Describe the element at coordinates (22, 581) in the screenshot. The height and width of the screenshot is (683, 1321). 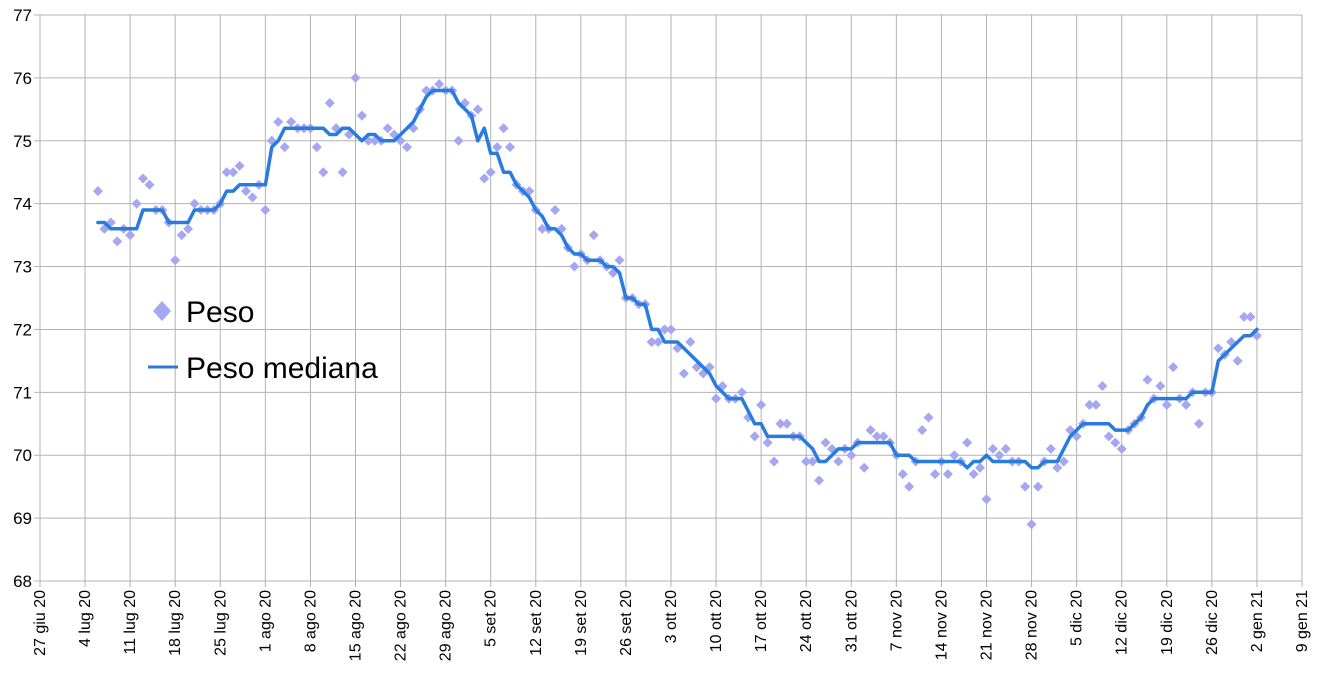
I see `y-tick-label: 68` at that location.